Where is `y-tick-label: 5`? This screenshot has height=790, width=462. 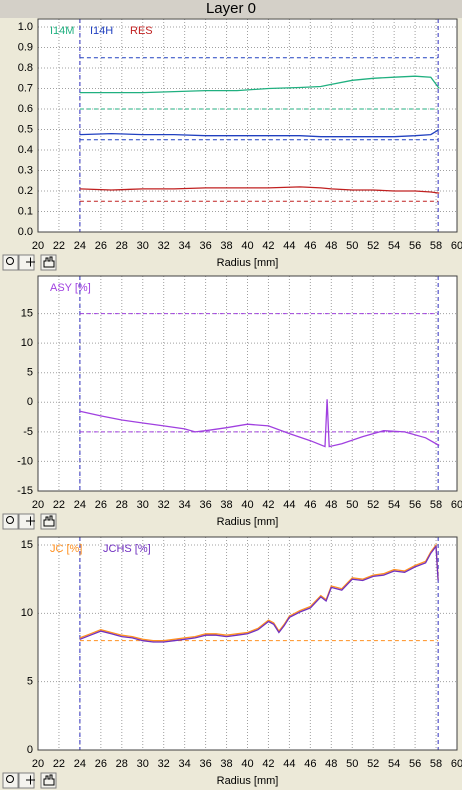
y-tick-label: 5 is located at coordinates (30, 682).